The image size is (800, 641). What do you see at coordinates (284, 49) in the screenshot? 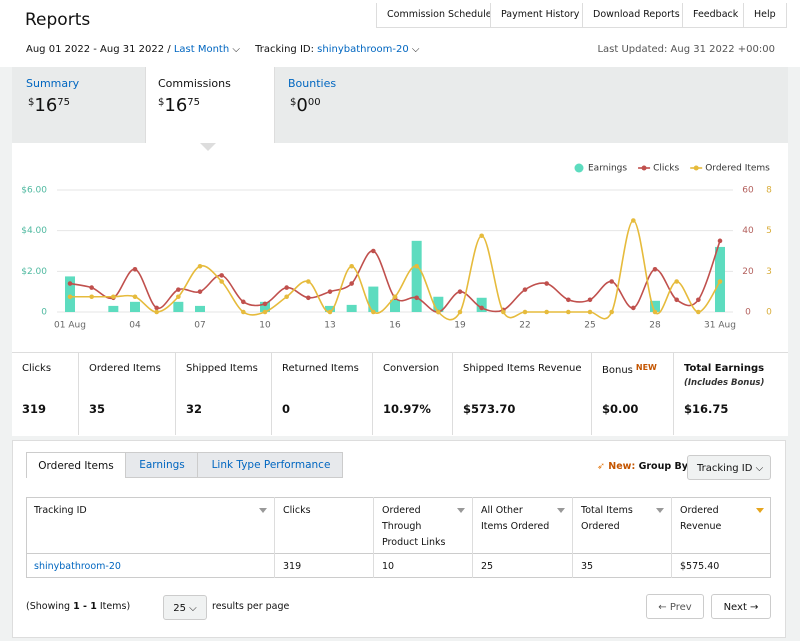
I see `tracking-label: Tracking ID:` at bounding box center [284, 49].